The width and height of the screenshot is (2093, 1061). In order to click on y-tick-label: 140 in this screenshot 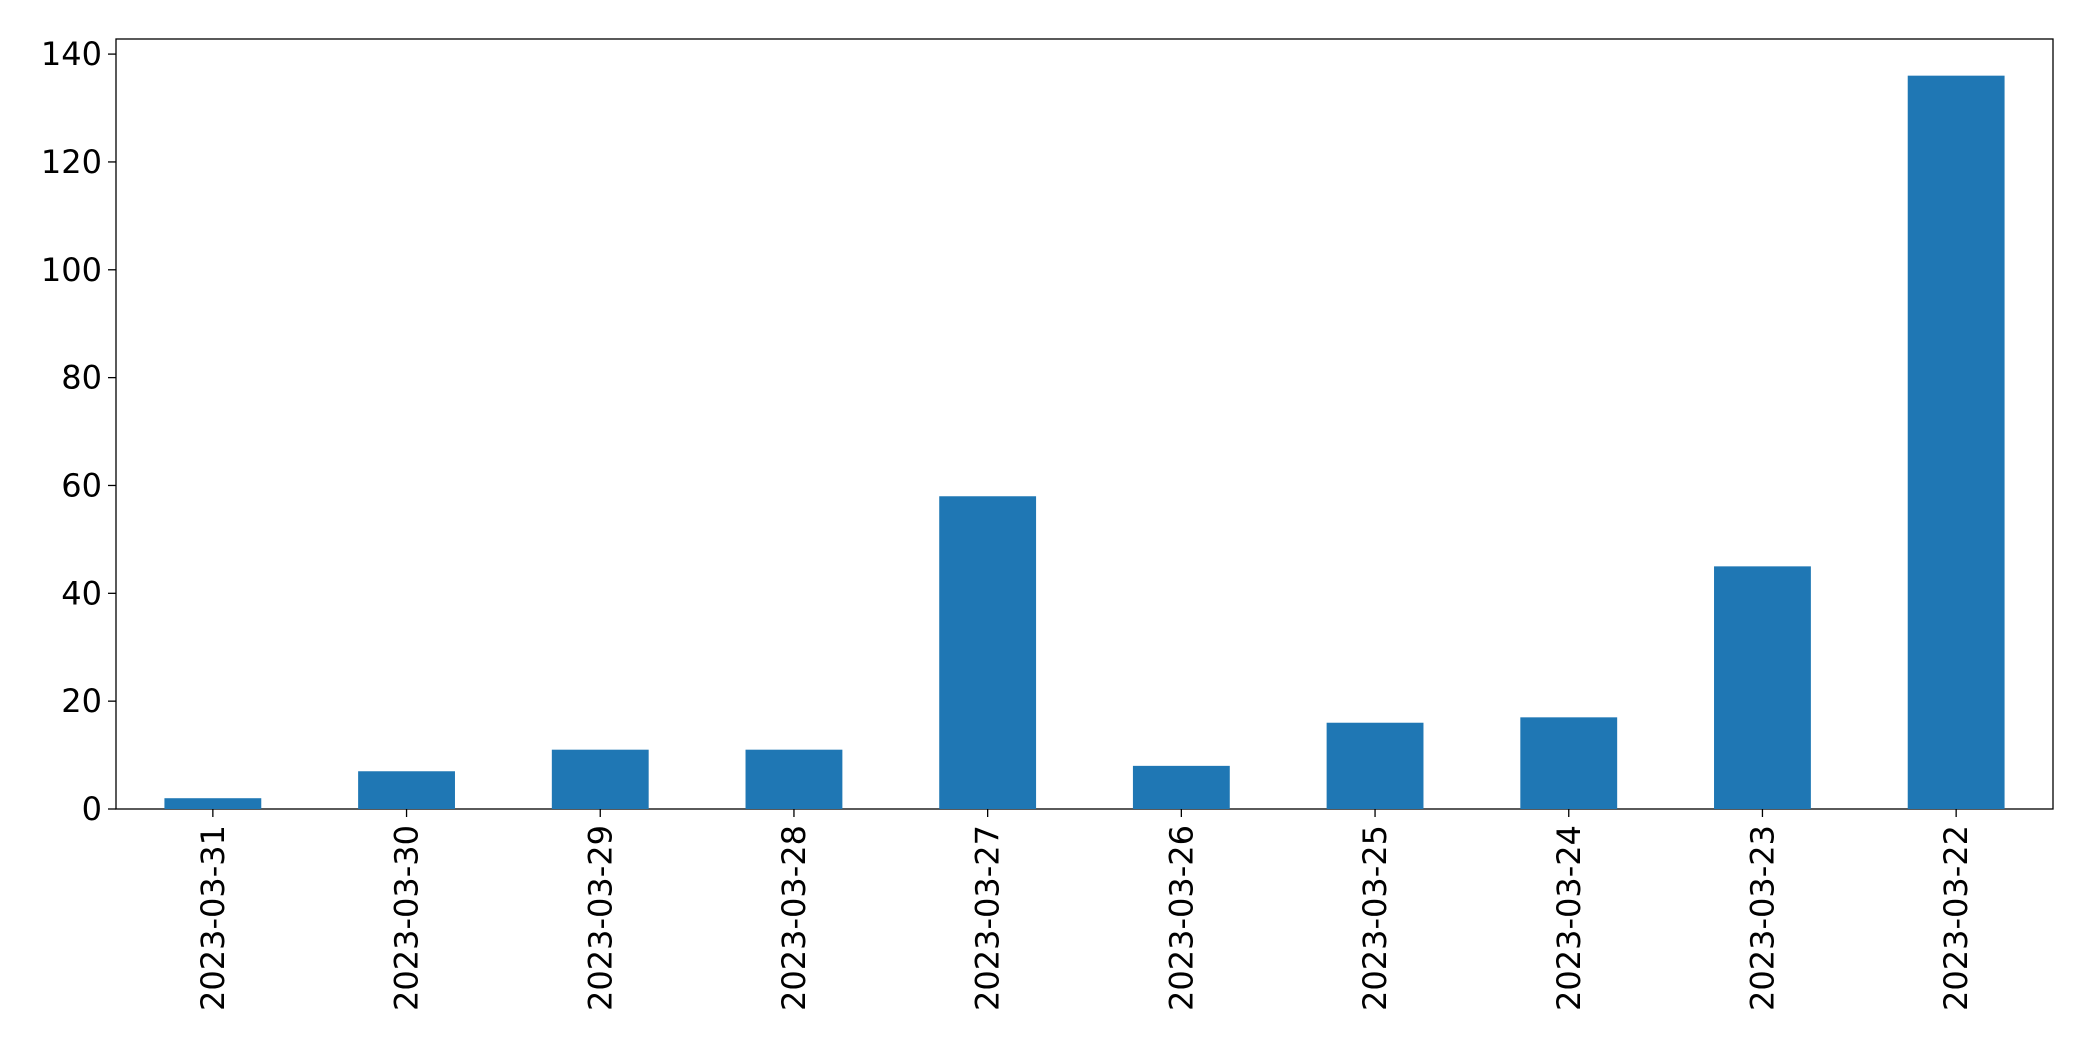, I will do `click(71, 54)`.